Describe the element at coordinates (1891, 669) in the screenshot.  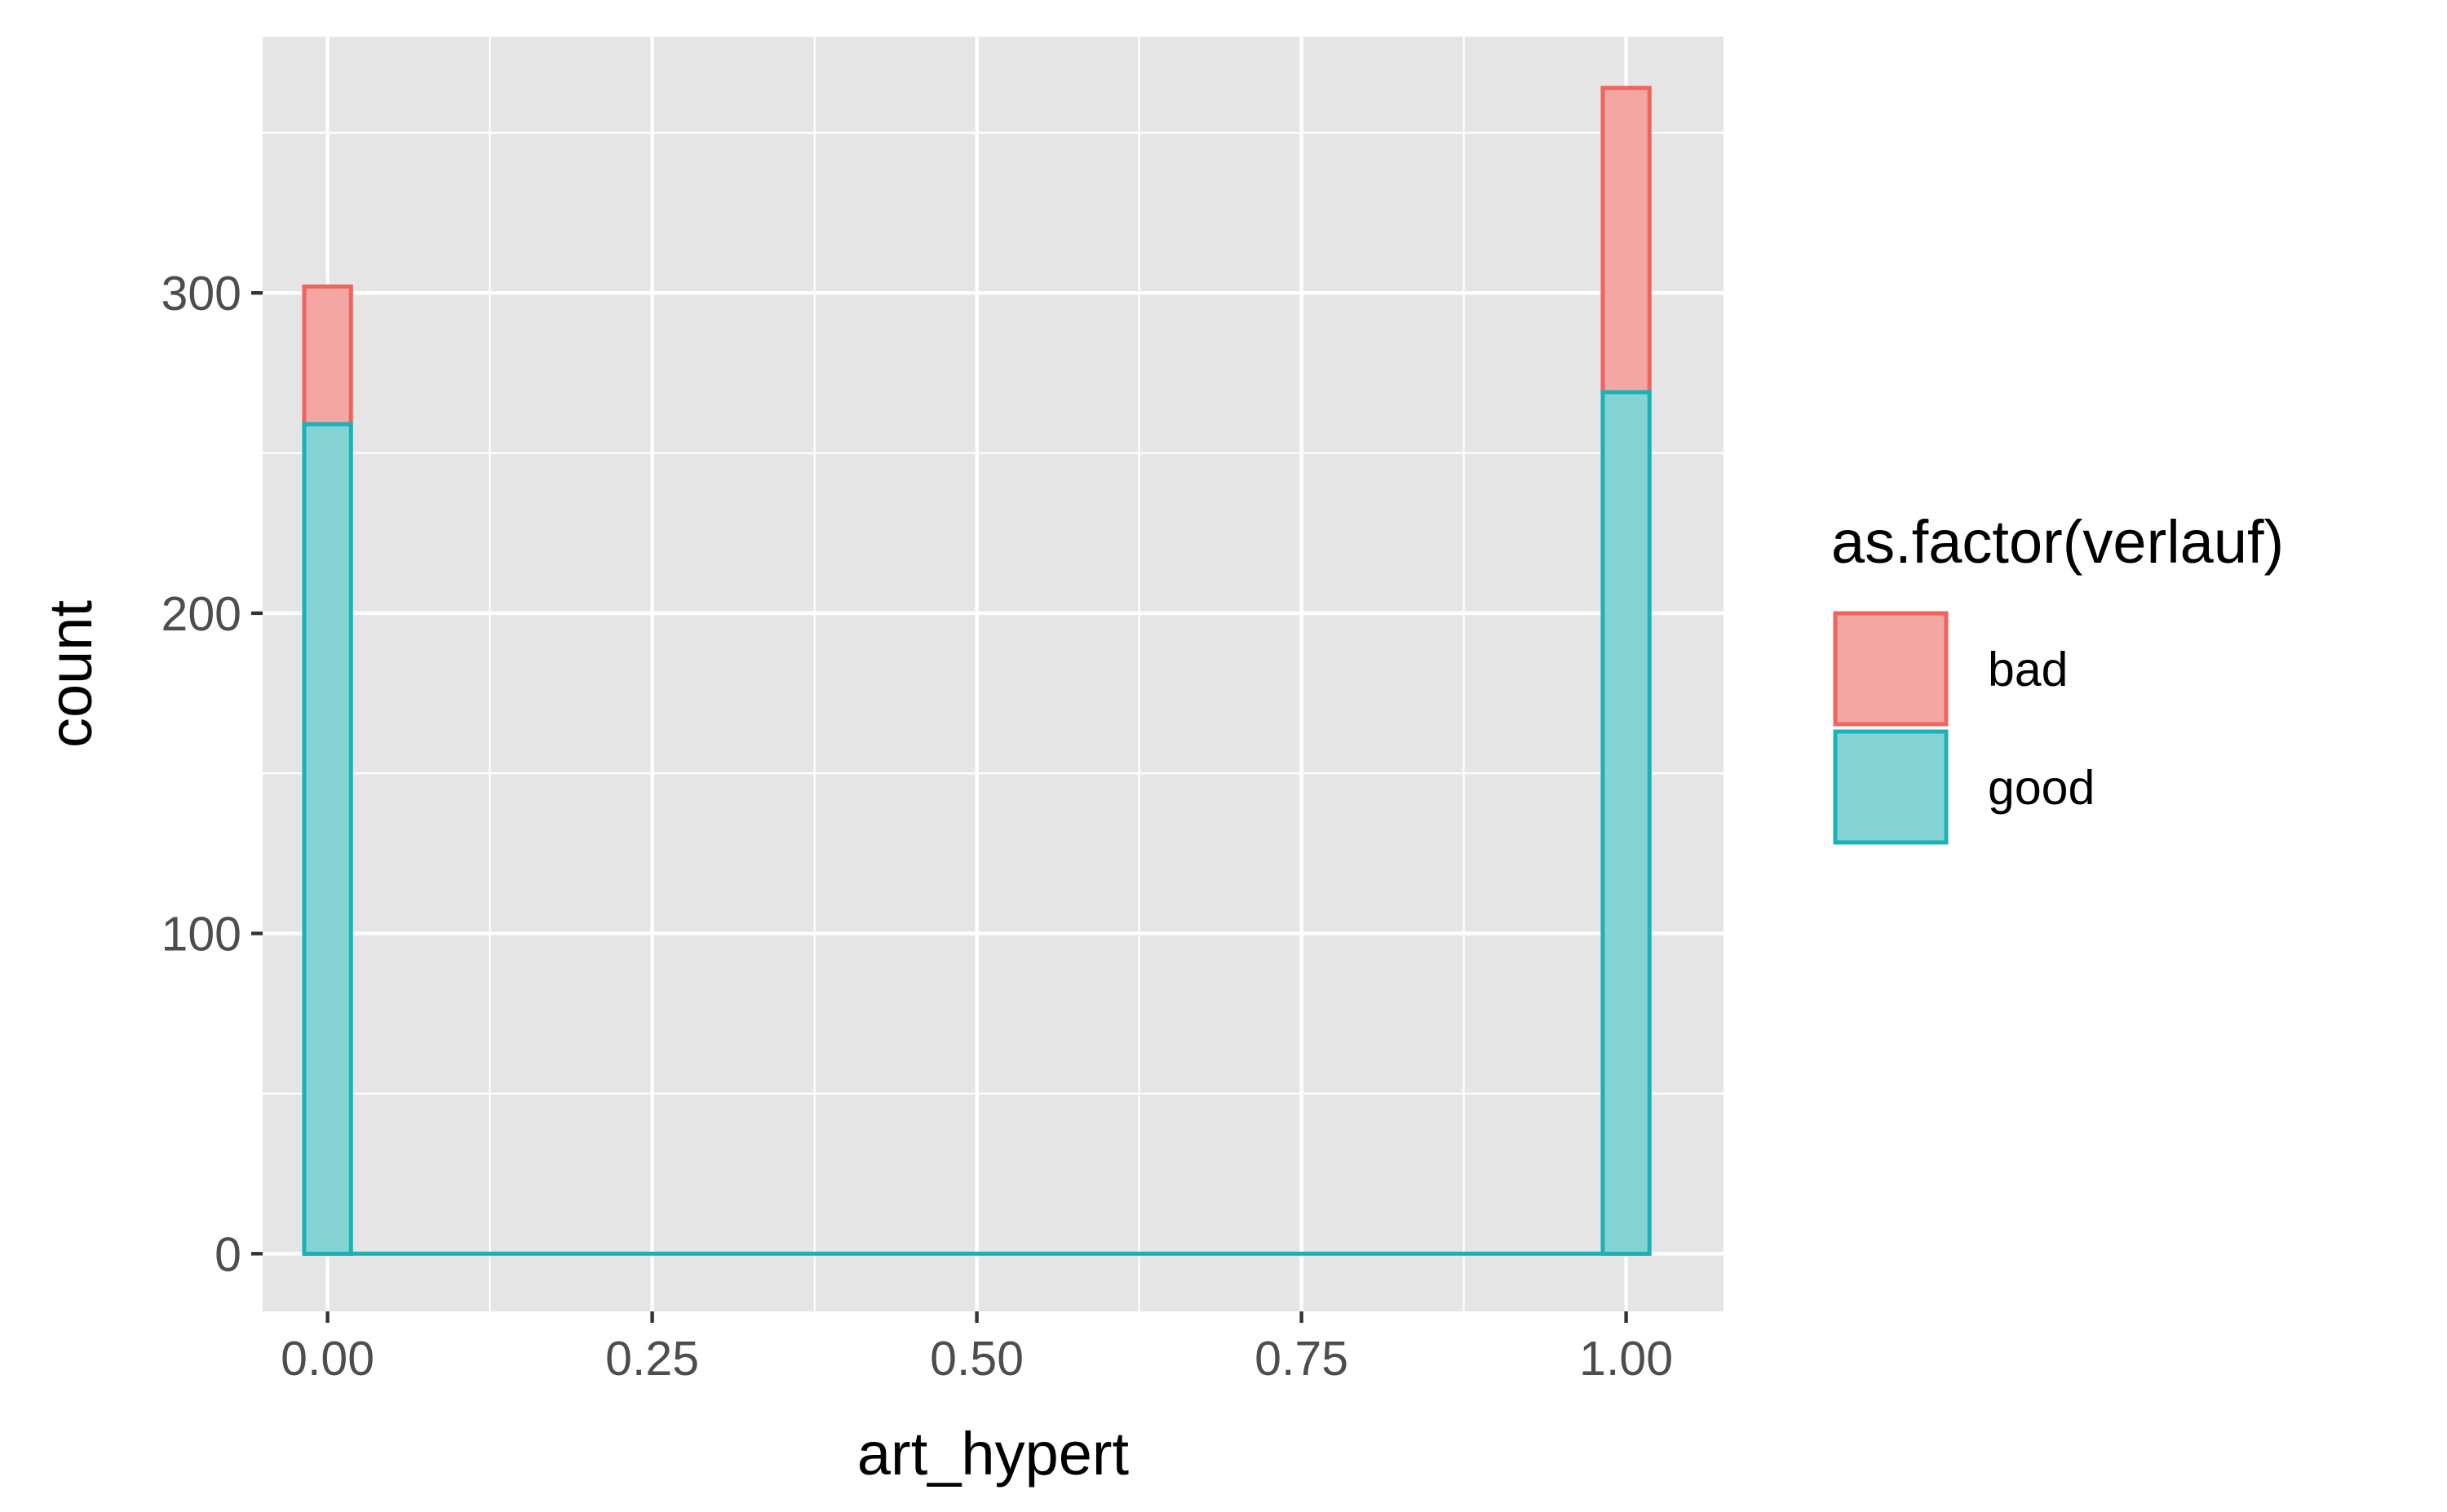
I see `legend-key-bad` at that location.